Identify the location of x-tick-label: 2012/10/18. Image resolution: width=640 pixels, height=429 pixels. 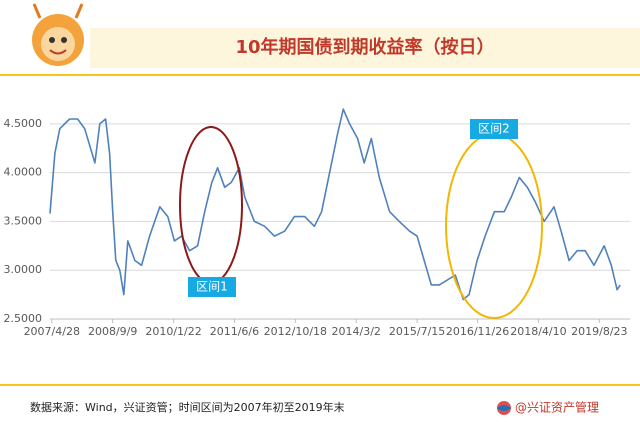
(295, 331).